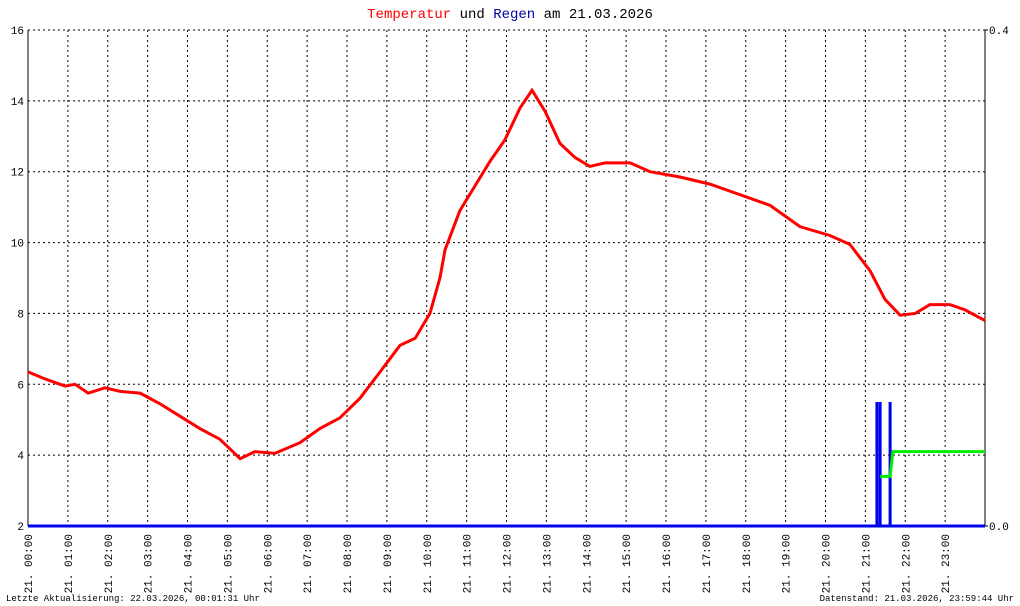  I want to click on x-tick-label: 21. 07:00, so click(309, 563).